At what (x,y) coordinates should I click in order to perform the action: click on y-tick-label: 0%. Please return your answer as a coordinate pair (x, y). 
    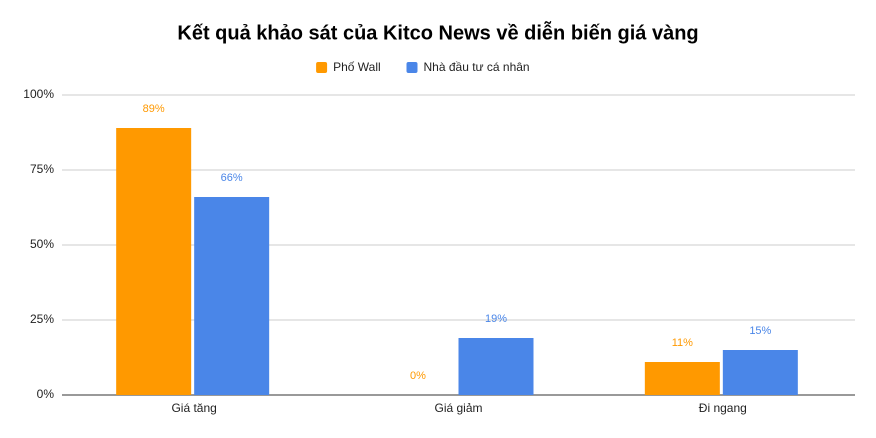
    Looking at the image, I should click on (46, 394).